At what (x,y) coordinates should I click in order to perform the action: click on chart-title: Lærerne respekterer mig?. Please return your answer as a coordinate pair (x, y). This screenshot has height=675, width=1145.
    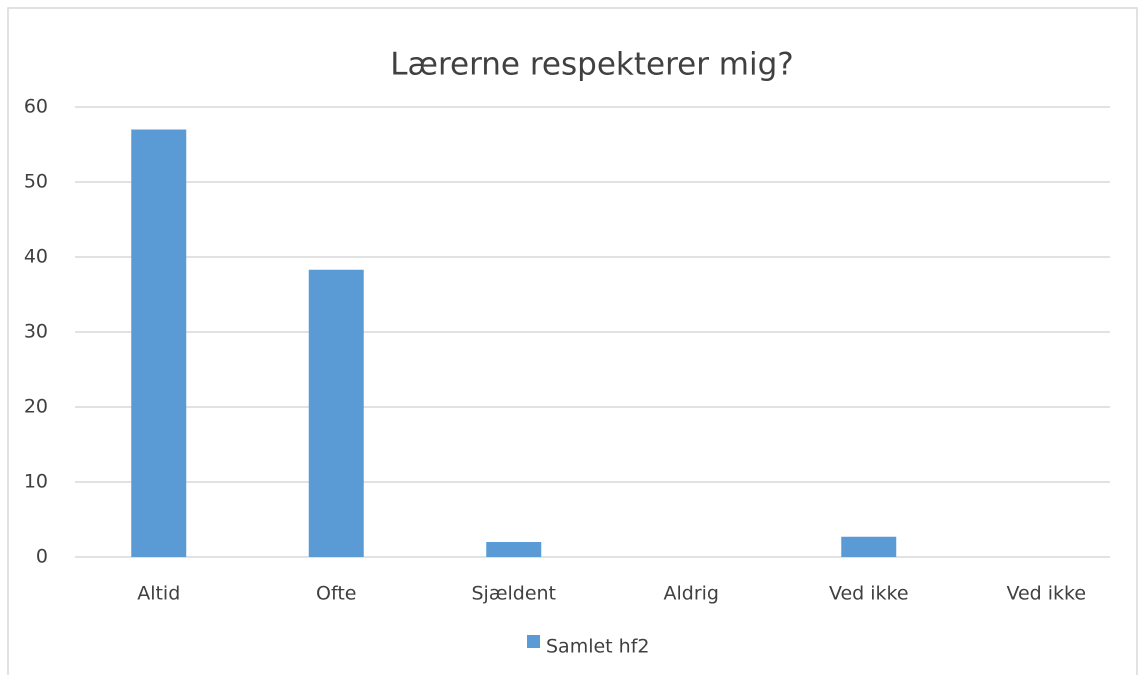
    Looking at the image, I should click on (592, 65).